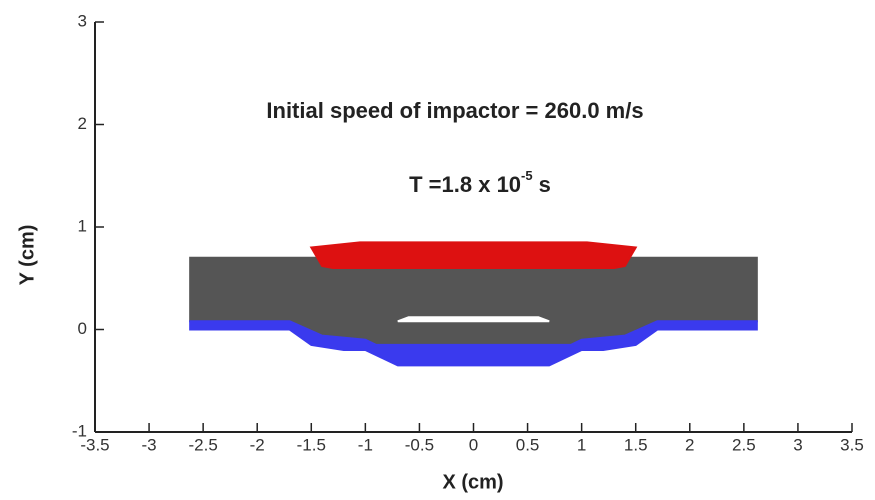  What do you see at coordinates (472, 482) in the screenshot?
I see `x-axis-label: X (cm)` at bounding box center [472, 482].